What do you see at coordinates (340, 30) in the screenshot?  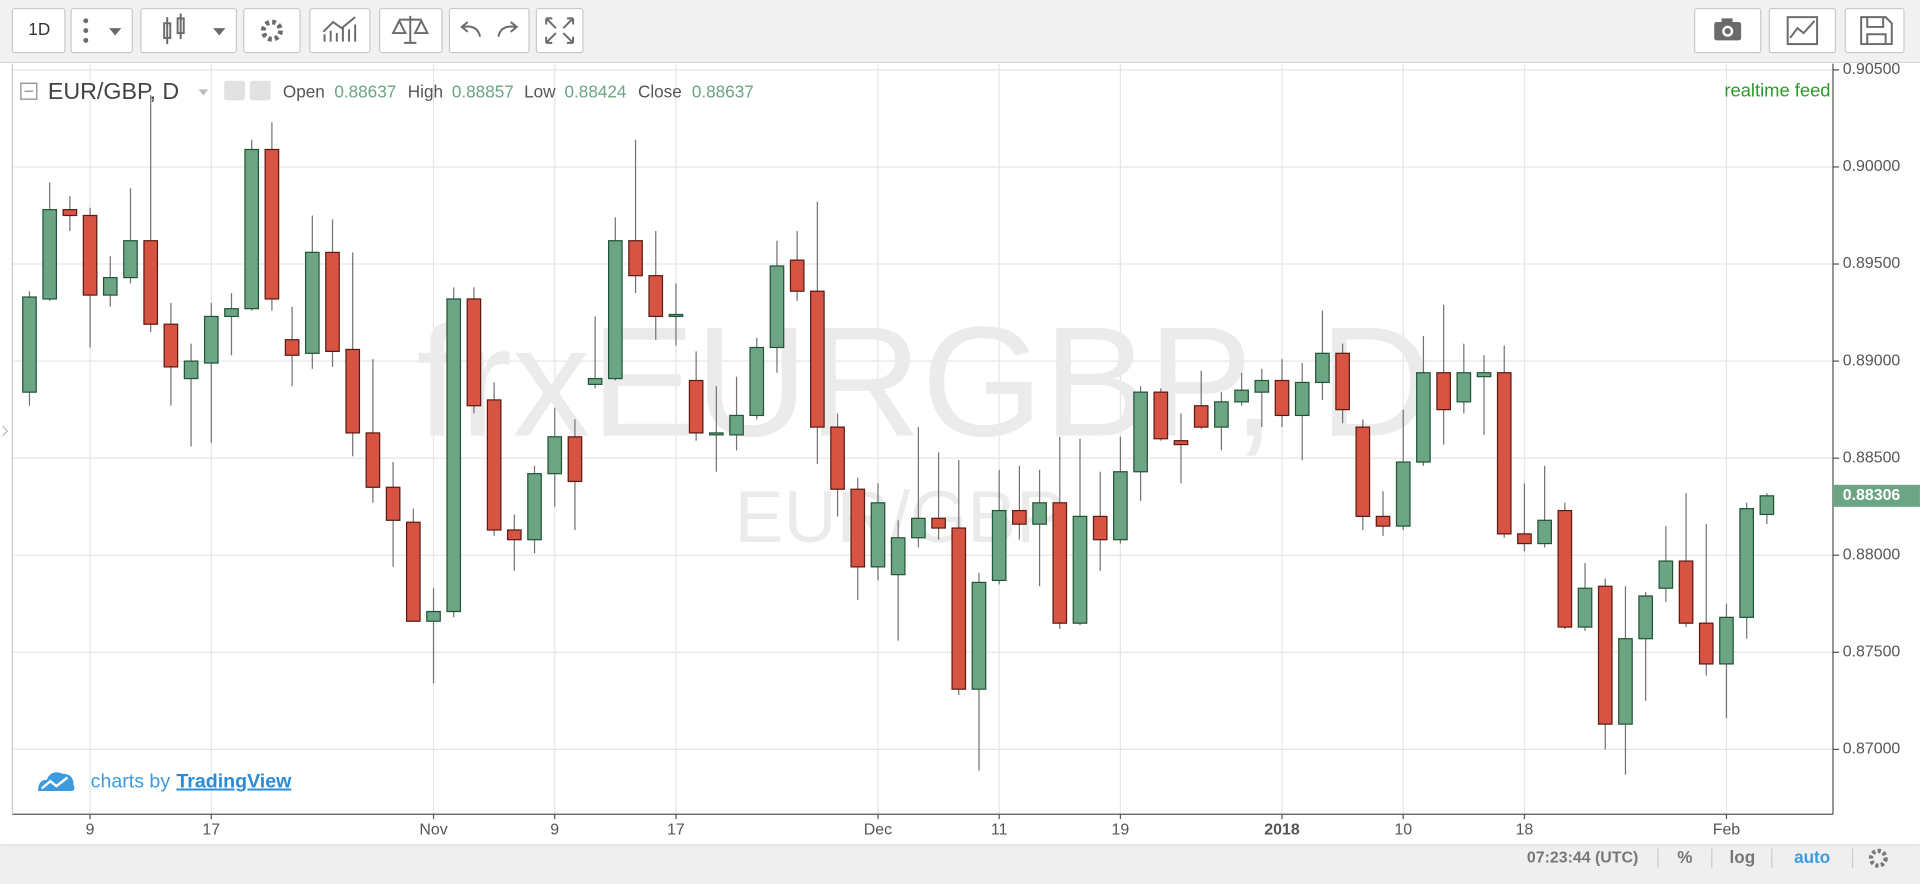 I see `indicators-button` at bounding box center [340, 30].